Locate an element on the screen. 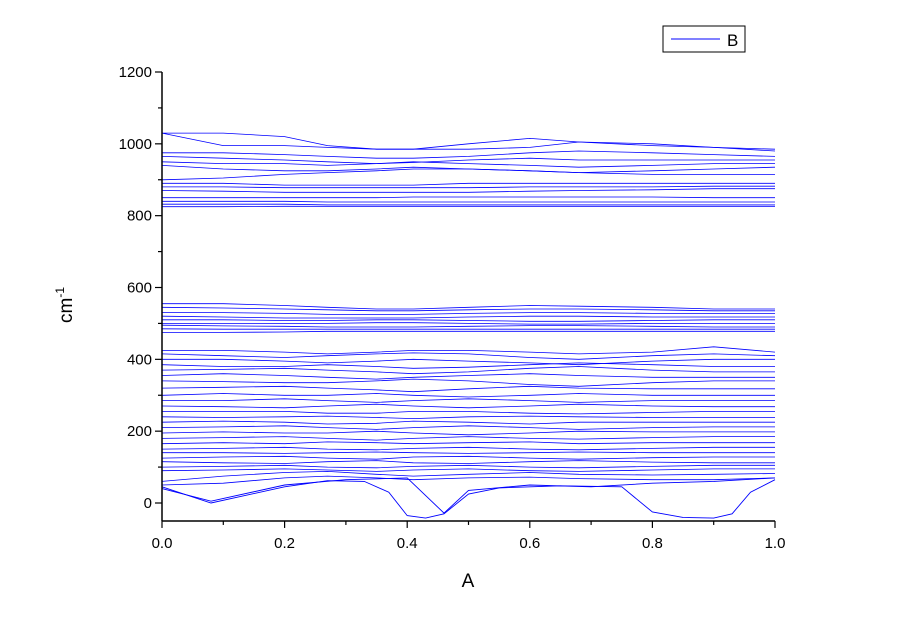 The height and width of the screenshot is (627, 900). legend-label-b: B is located at coordinates (732, 40).